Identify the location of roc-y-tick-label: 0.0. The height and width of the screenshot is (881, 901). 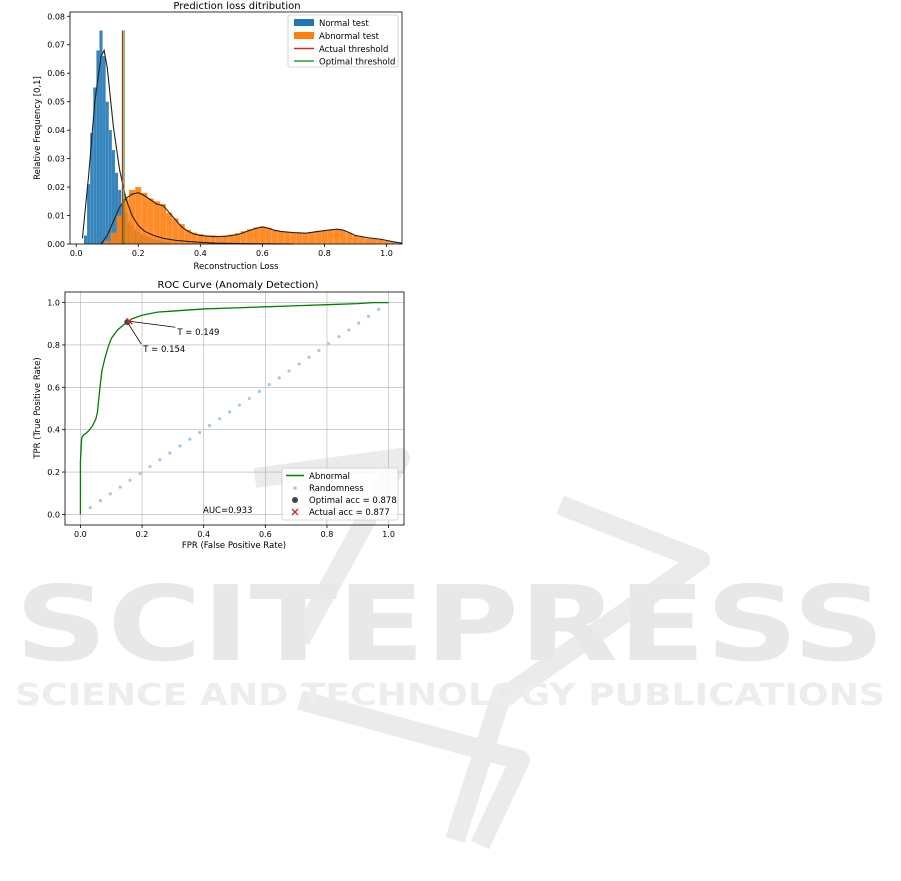
(53, 514).